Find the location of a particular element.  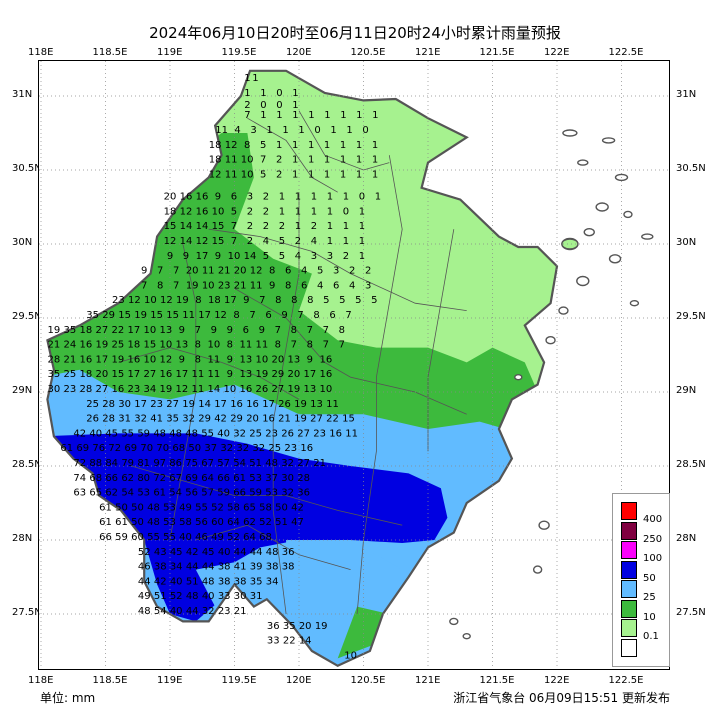

lon-tick-bottom: 120E is located at coordinates (299, 680).